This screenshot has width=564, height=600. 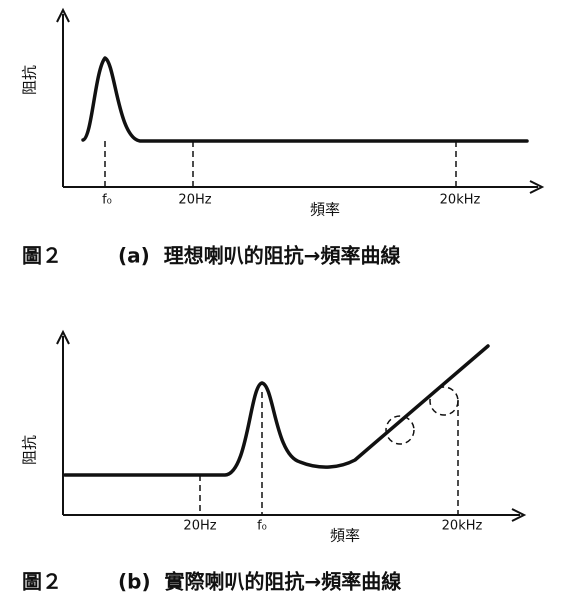 What do you see at coordinates (305, 99) in the screenshot?
I see `impedance-curve` at bounding box center [305, 99].